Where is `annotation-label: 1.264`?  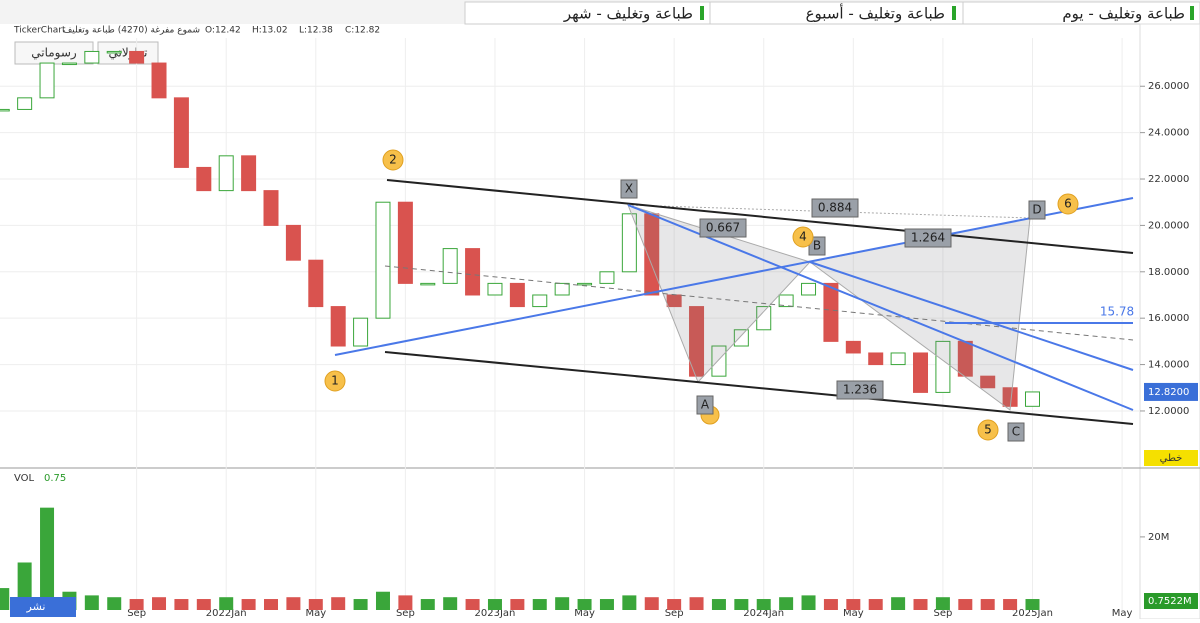 annotation-label: 1.264 is located at coordinates (928, 238).